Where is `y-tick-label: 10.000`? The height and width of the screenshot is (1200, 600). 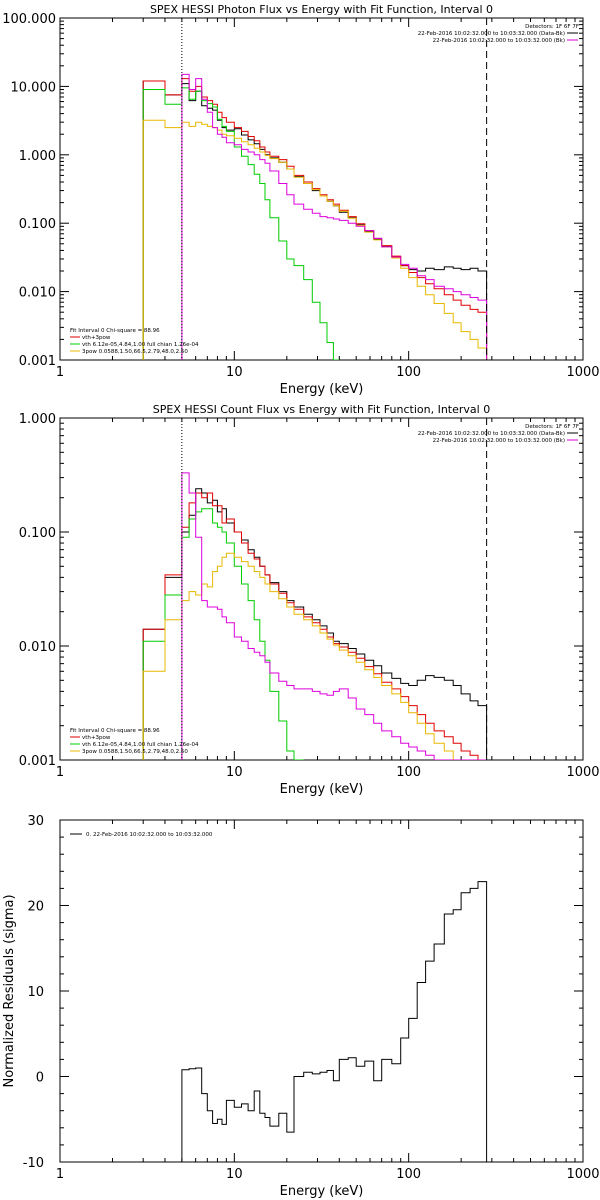
y-tick-label: 10.000 is located at coordinates (34, 87).